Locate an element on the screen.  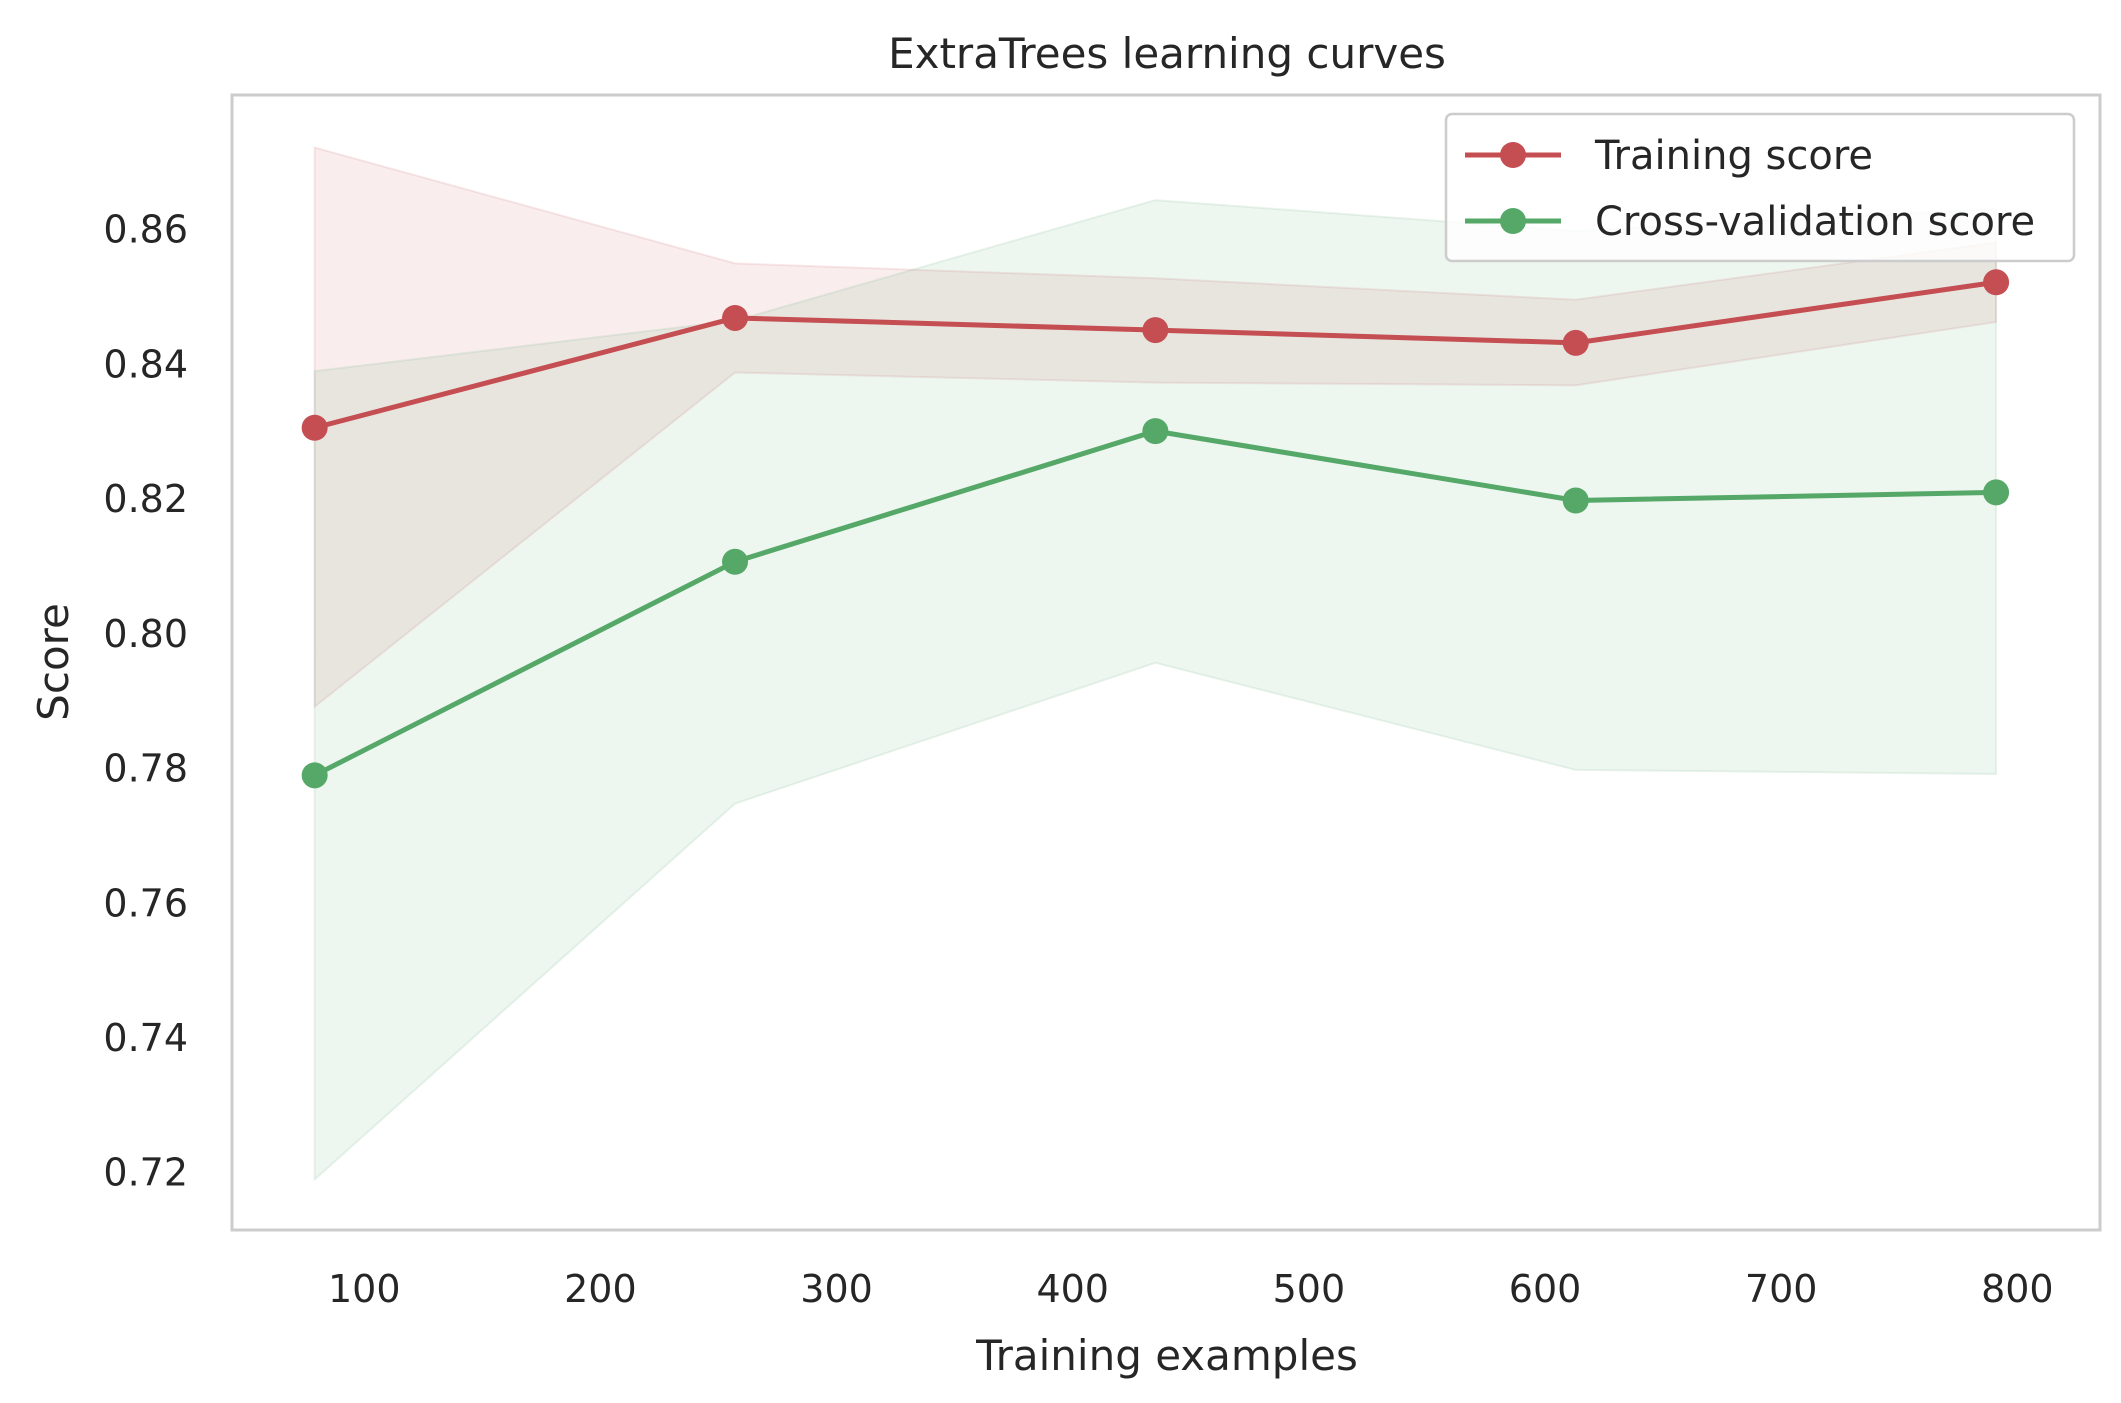
legend-cv-marker is located at coordinates (1513, 221).